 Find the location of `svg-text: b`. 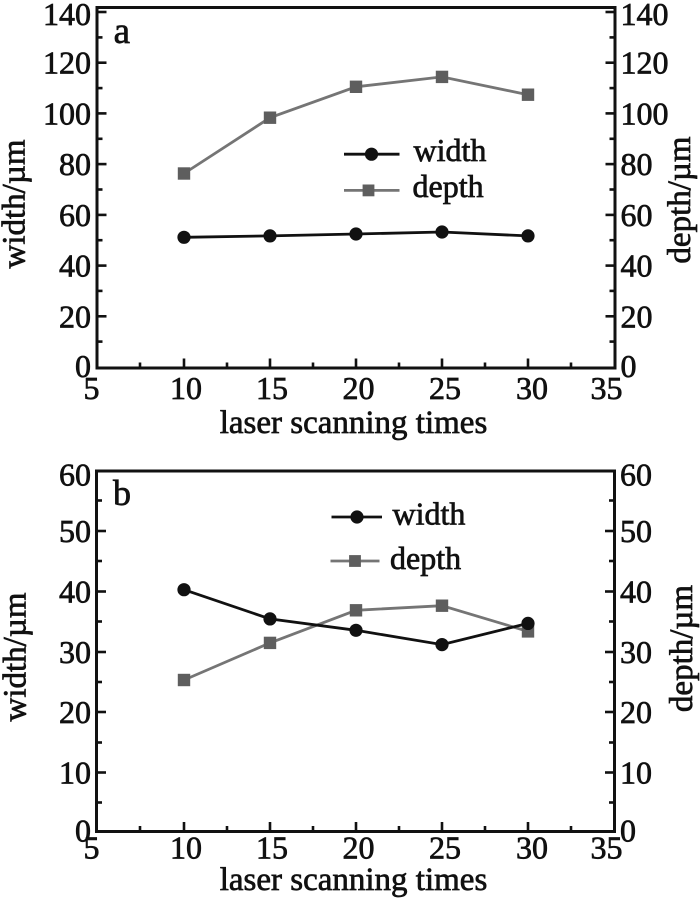

svg-text: b is located at coordinates (122, 493).